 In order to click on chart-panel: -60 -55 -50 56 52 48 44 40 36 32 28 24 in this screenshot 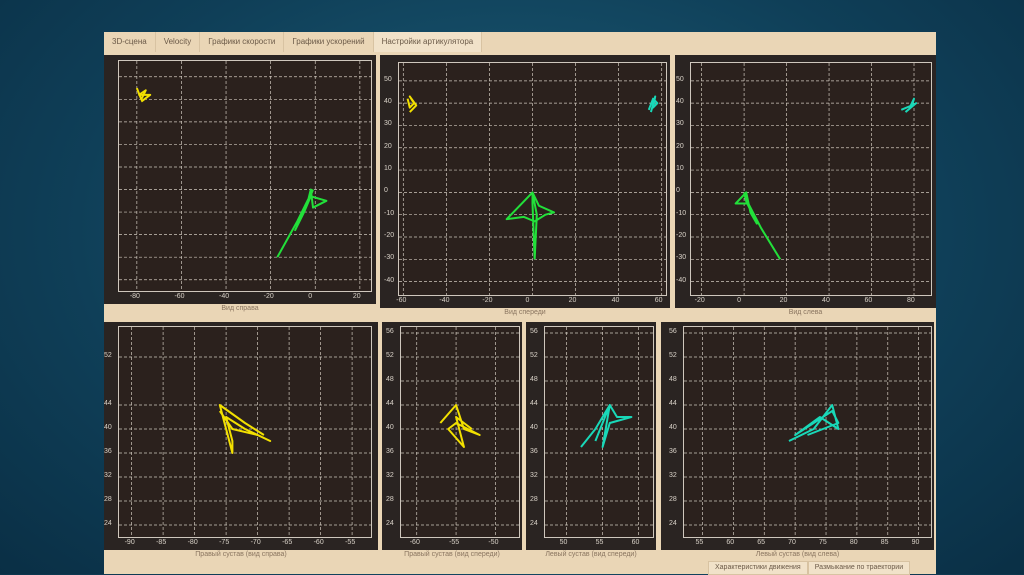, I will do `click(452, 436)`.